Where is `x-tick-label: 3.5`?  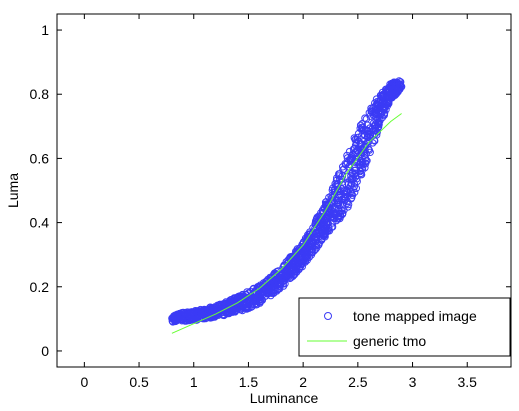 x-tick-label: 3.5 is located at coordinates (468, 382).